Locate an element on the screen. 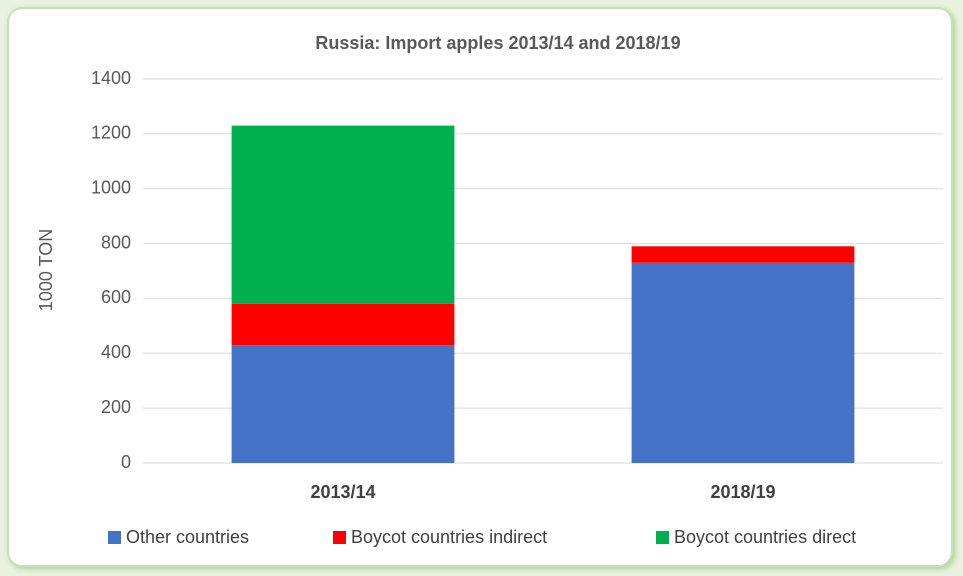  y-tick-label: 0 is located at coordinates (126, 462).